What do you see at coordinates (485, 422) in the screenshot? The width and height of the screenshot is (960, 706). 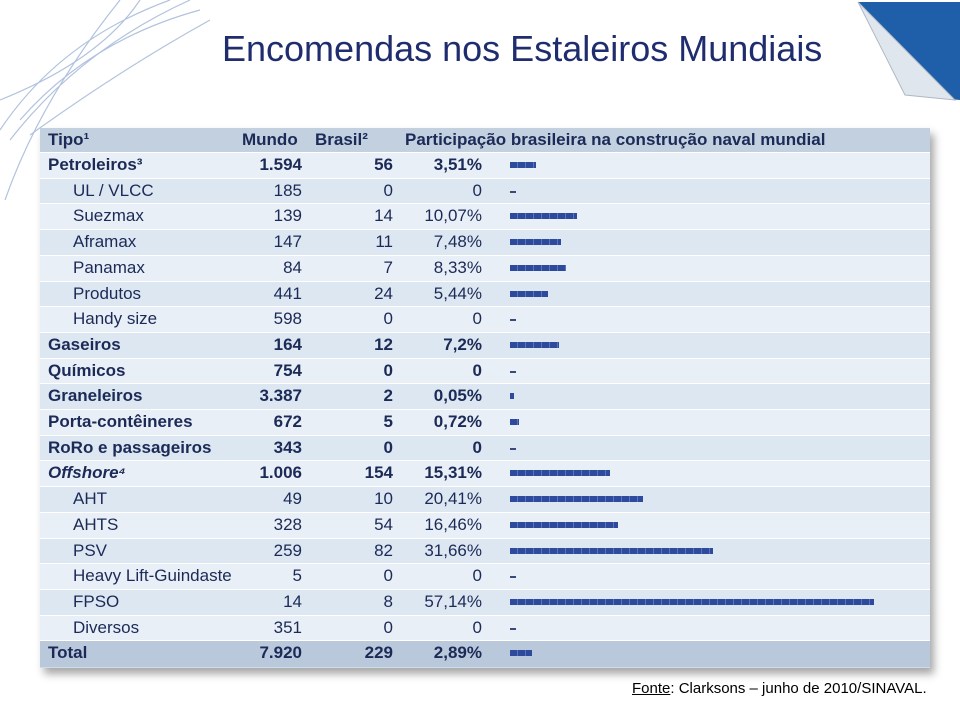 I see `table-row: Porta-contêineres 672 5 0,72%` at bounding box center [485, 422].